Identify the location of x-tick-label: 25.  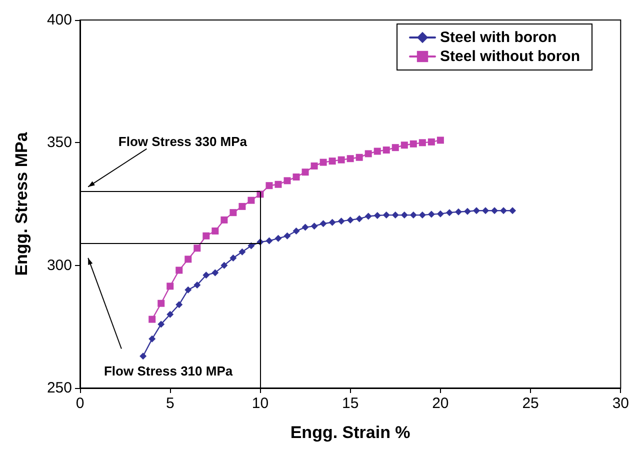
(530, 403).